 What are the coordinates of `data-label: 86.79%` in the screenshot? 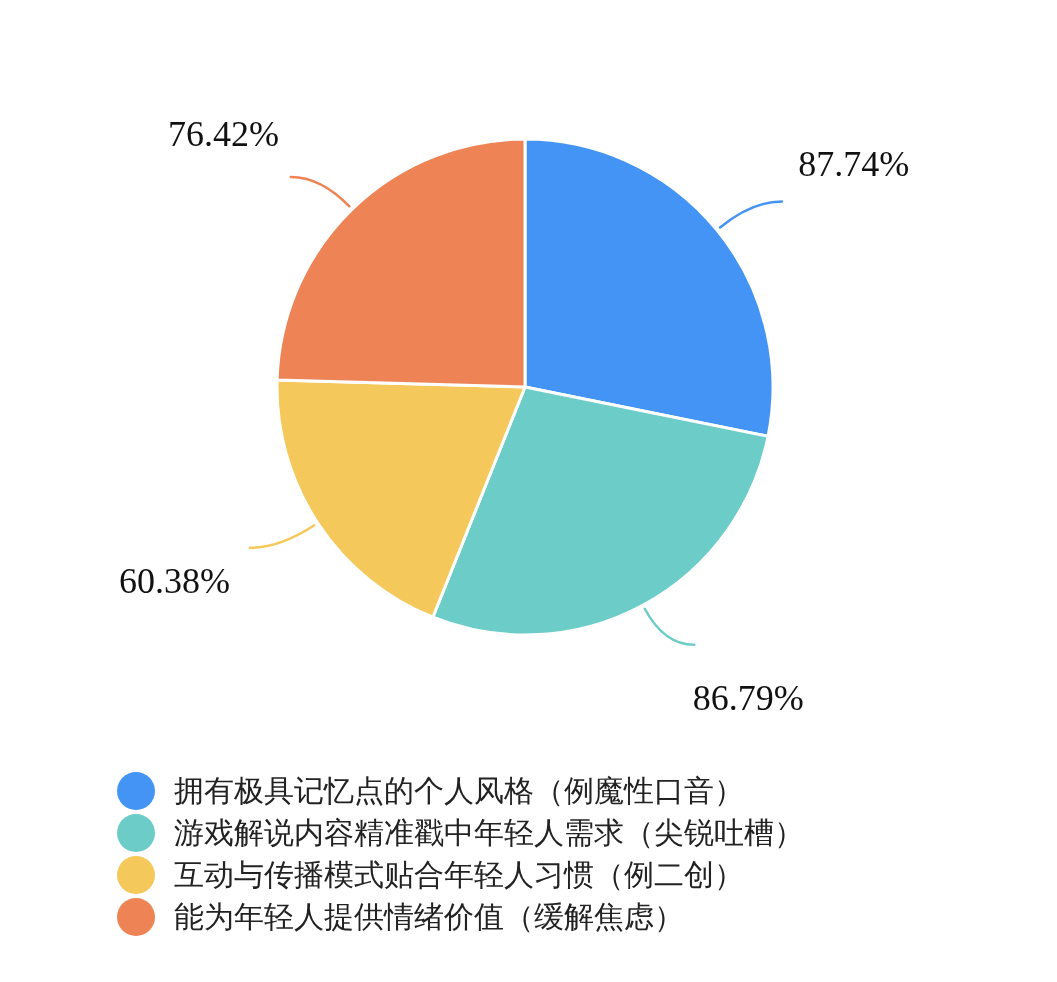 It's located at (748, 697).